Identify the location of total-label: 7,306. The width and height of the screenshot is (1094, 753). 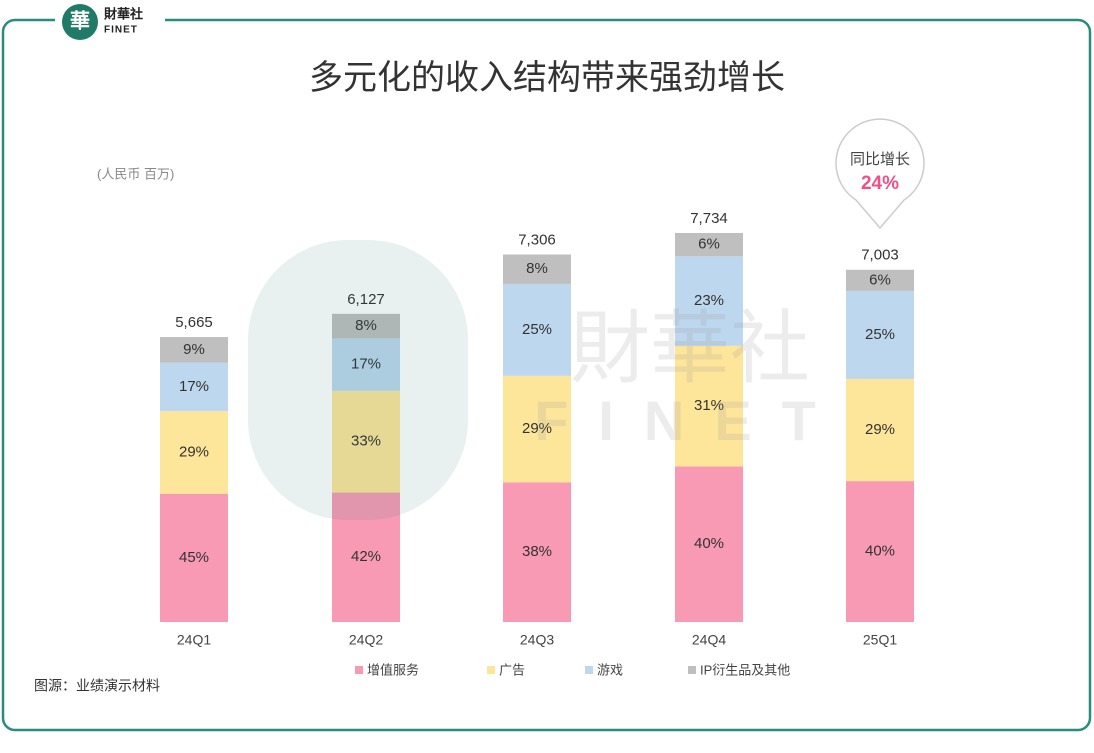
(537, 239).